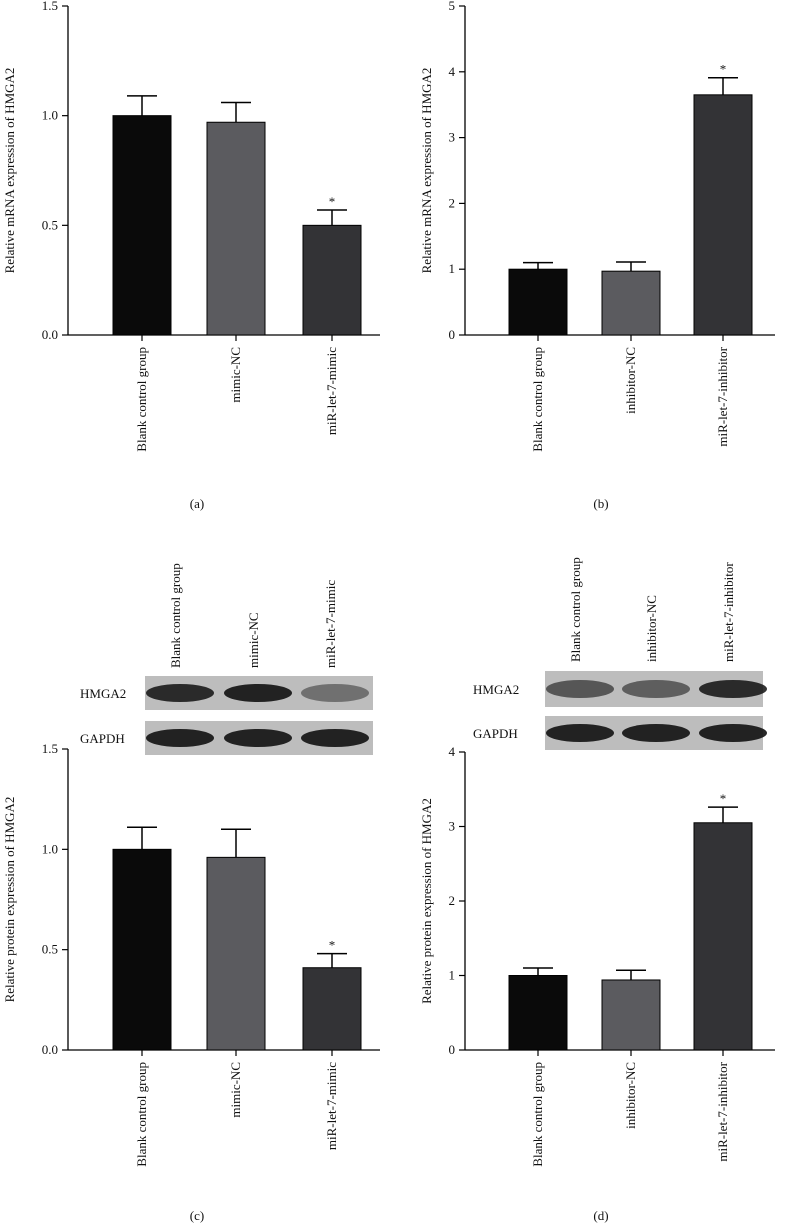  What do you see at coordinates (197, 503) in the screenshot?
I see `panel-label: (a)` at bounding box center [197, 503].